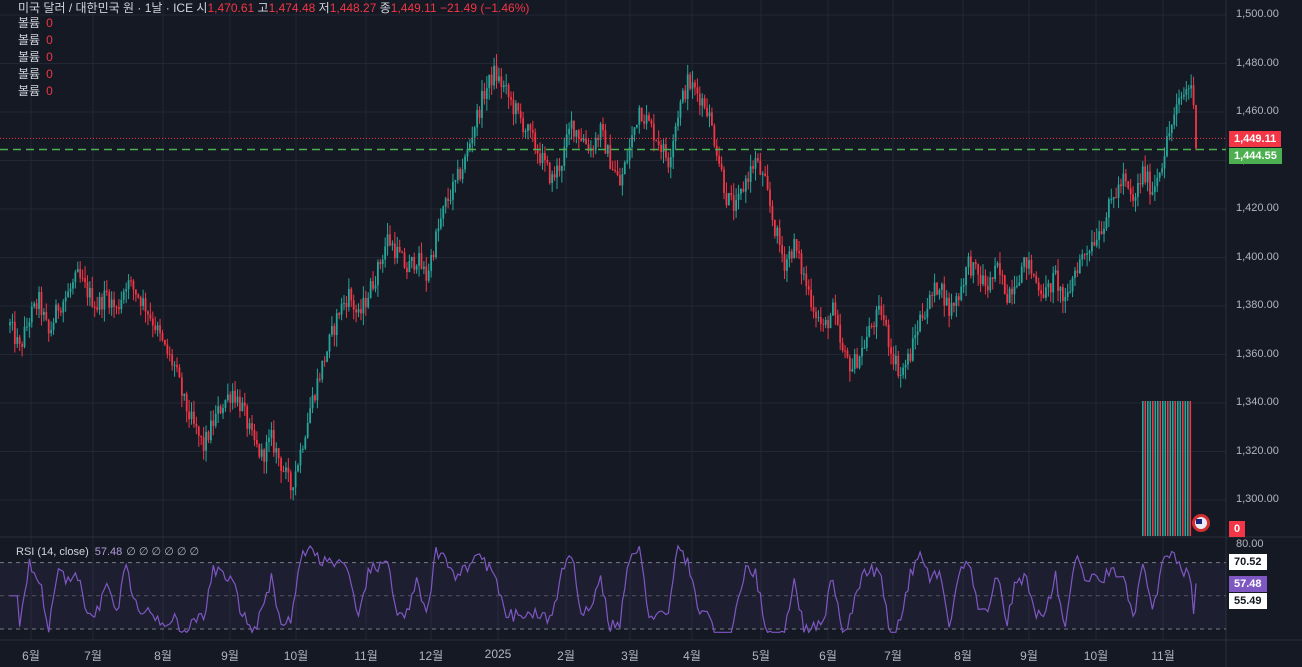  I want to click on symbol-title: 미국 달러 / 대한민국 원 · 1날 · ICE, so click(106, 8).